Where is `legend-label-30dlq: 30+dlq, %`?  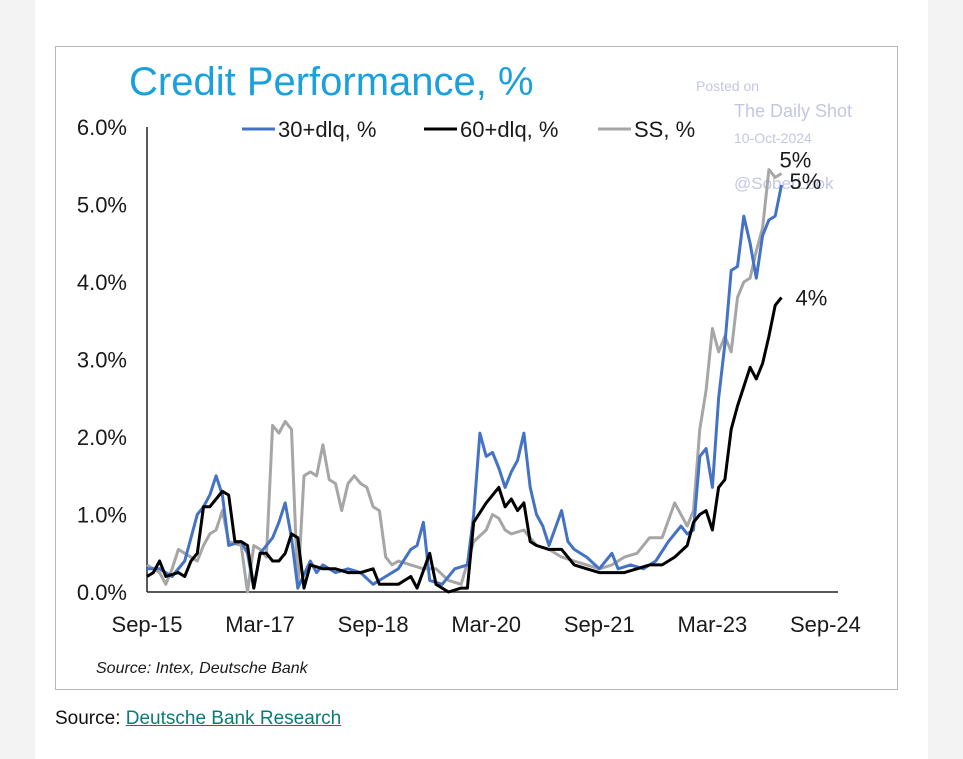 legend-label-30dlq: 30+dlq, % is located at coordinates (327, 129).